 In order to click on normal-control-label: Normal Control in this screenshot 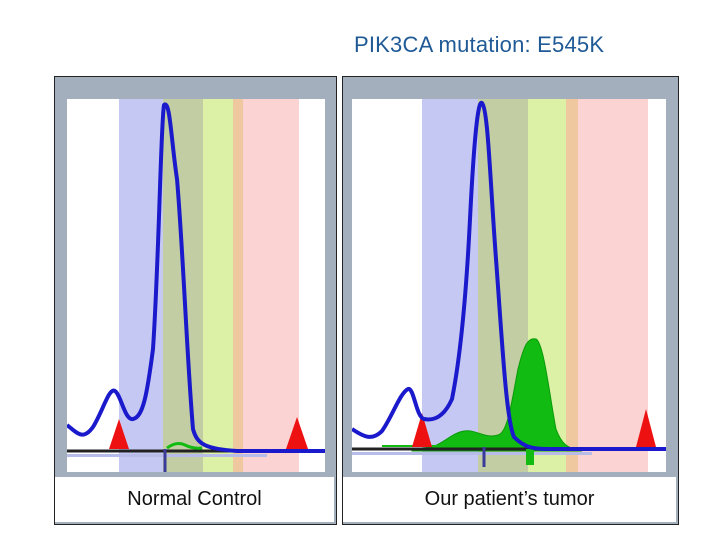, I will do `click(194, 499)`.